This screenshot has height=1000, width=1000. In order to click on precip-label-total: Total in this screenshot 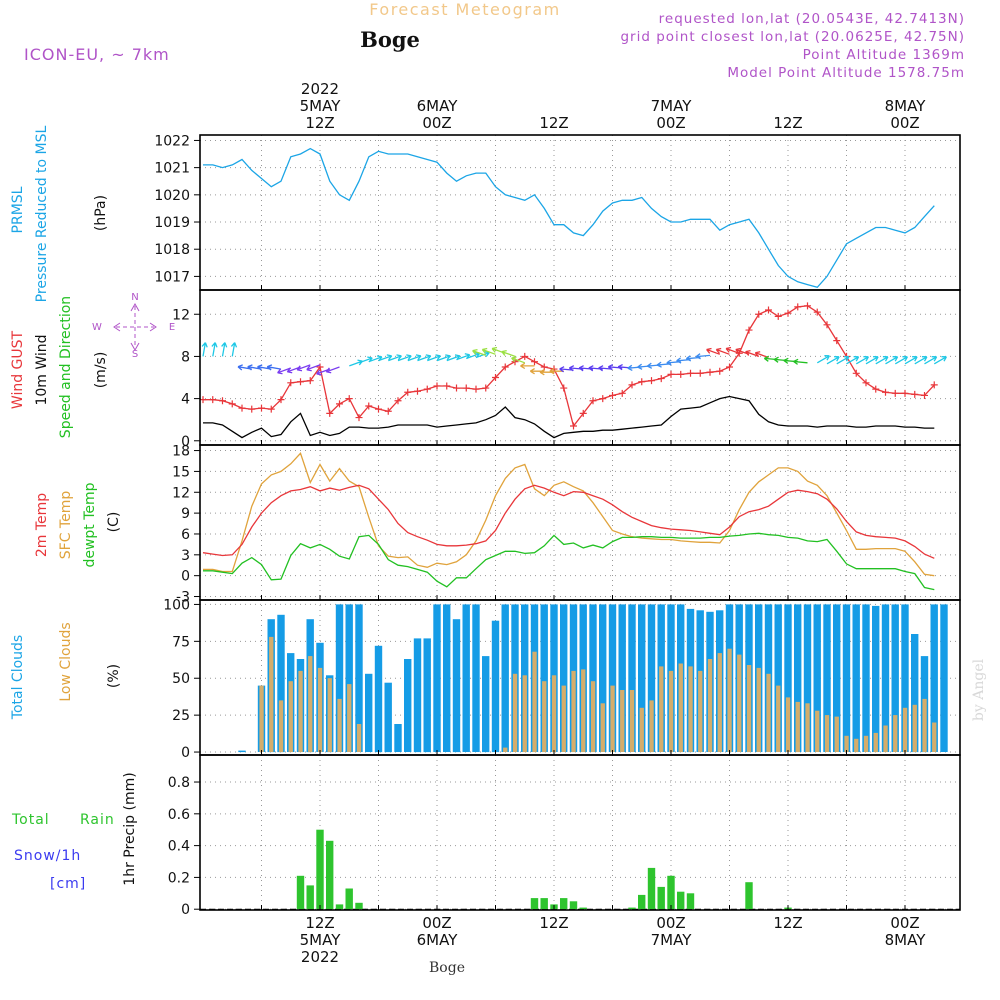, I will do `click(30, 820)`.